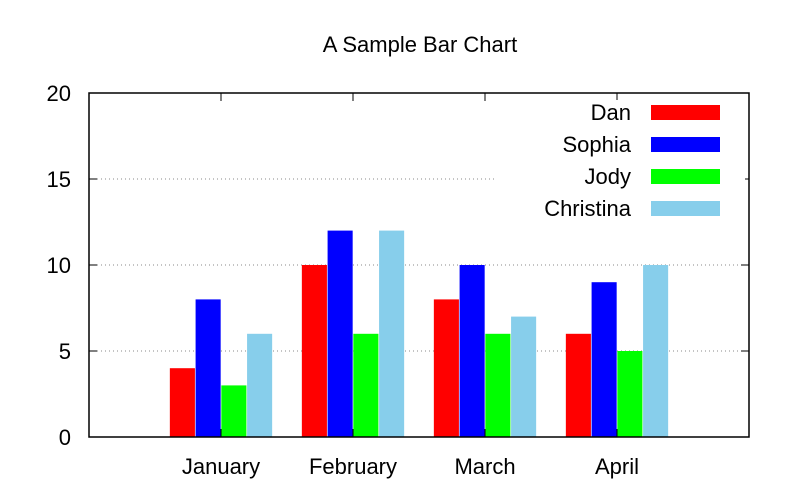 This screenshot has width=800, height=500. Describe the element at coordinates (314, 351) in the screenshot. I see `bar-dan-february` at that location.